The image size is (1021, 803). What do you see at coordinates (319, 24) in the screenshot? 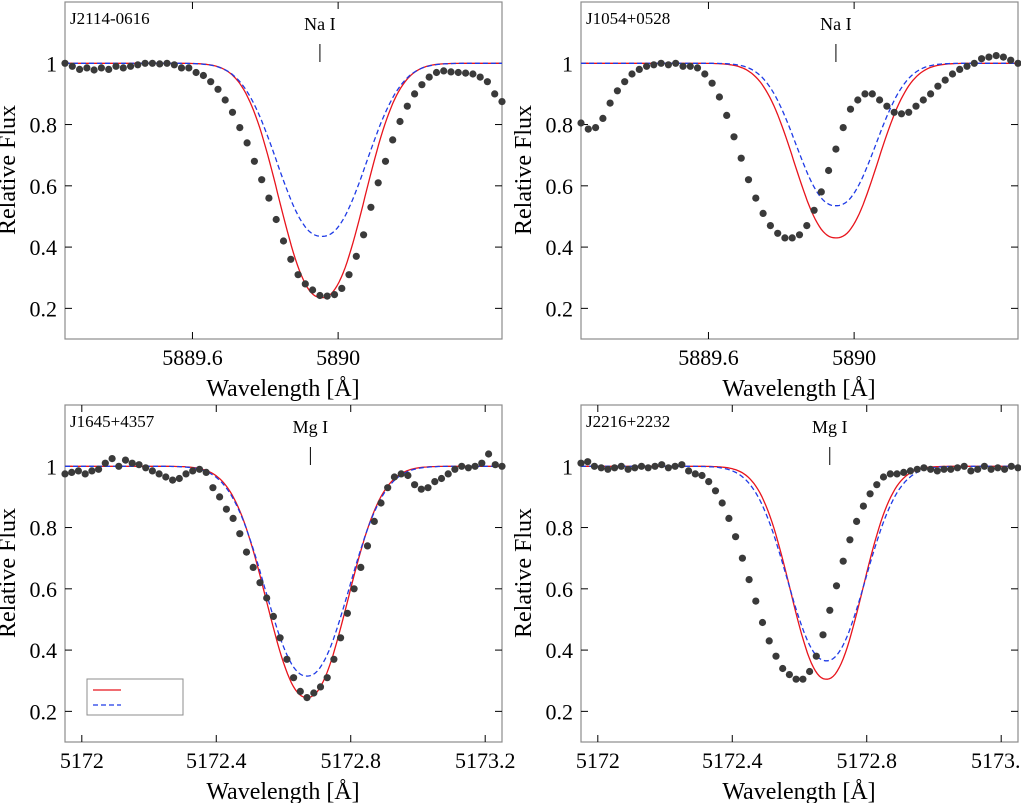
I see `line-label: Na I` at bounding box center [319, 24].